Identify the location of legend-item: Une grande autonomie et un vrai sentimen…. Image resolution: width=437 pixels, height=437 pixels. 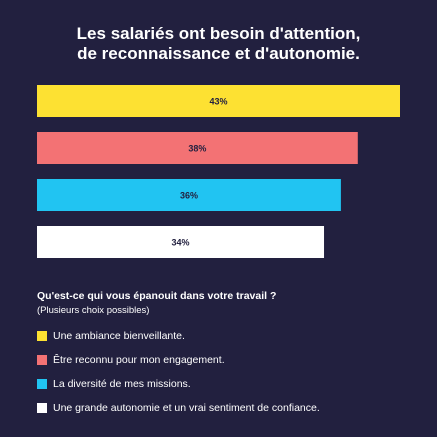
(178, 408).